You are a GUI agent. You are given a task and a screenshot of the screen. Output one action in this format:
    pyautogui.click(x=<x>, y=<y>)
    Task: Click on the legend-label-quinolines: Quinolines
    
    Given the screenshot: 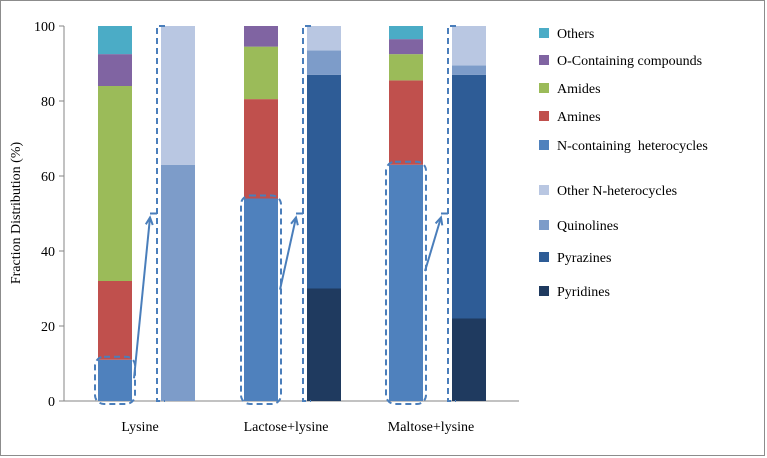 What is the action you would take?
    pyautogui.click(x=587, y=226)
    